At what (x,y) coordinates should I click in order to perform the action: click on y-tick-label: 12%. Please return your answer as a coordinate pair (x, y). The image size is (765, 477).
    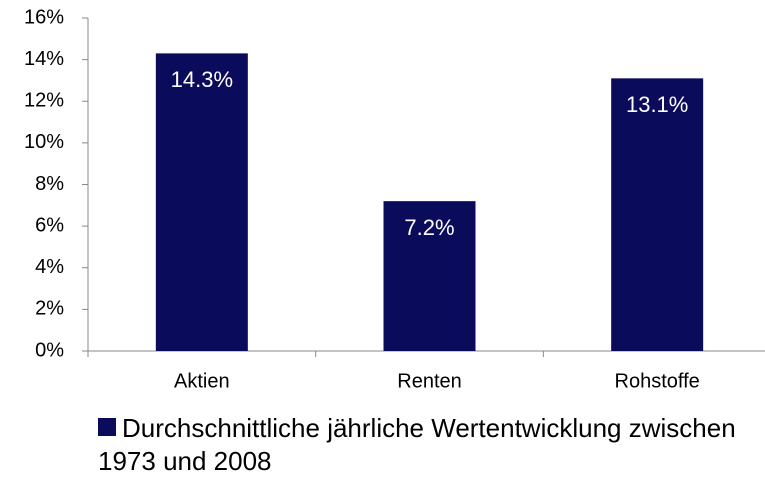
    Looking at the image, I should click on (44, 101).